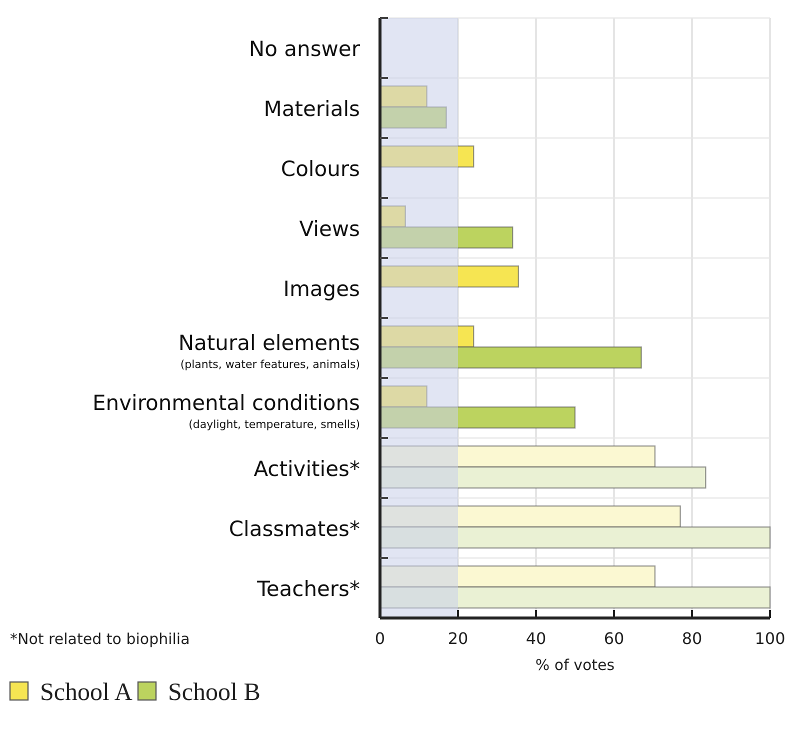  I want to click on x-tick-label: 0, so click(380, 638).